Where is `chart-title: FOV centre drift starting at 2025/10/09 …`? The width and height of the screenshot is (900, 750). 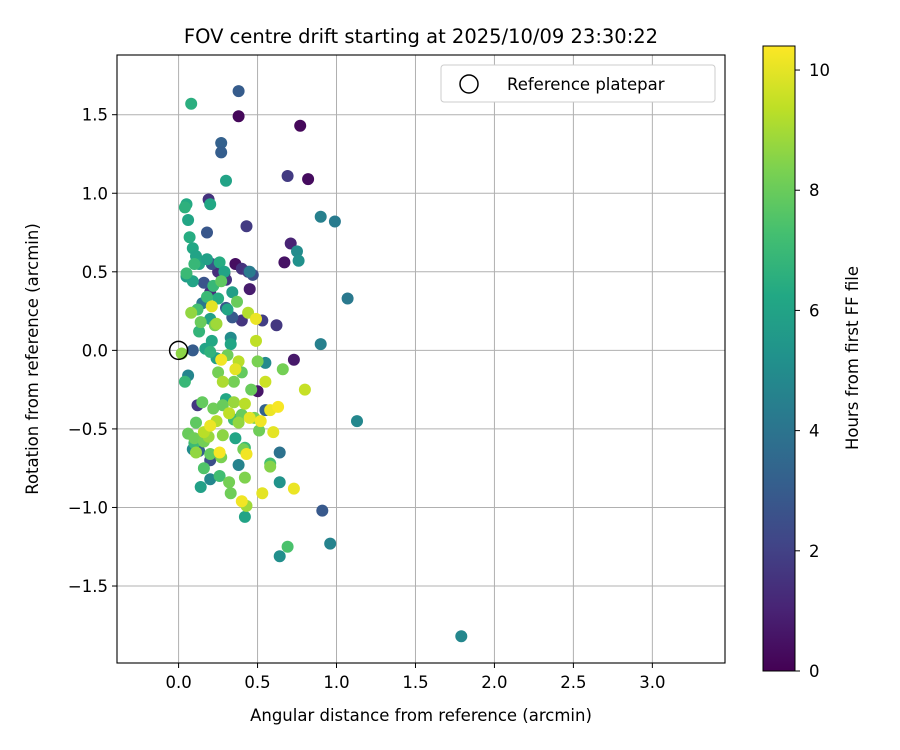 chart-title: FOV centre drift starting at 2025/10/09 … is located at coordinates (421, 36).